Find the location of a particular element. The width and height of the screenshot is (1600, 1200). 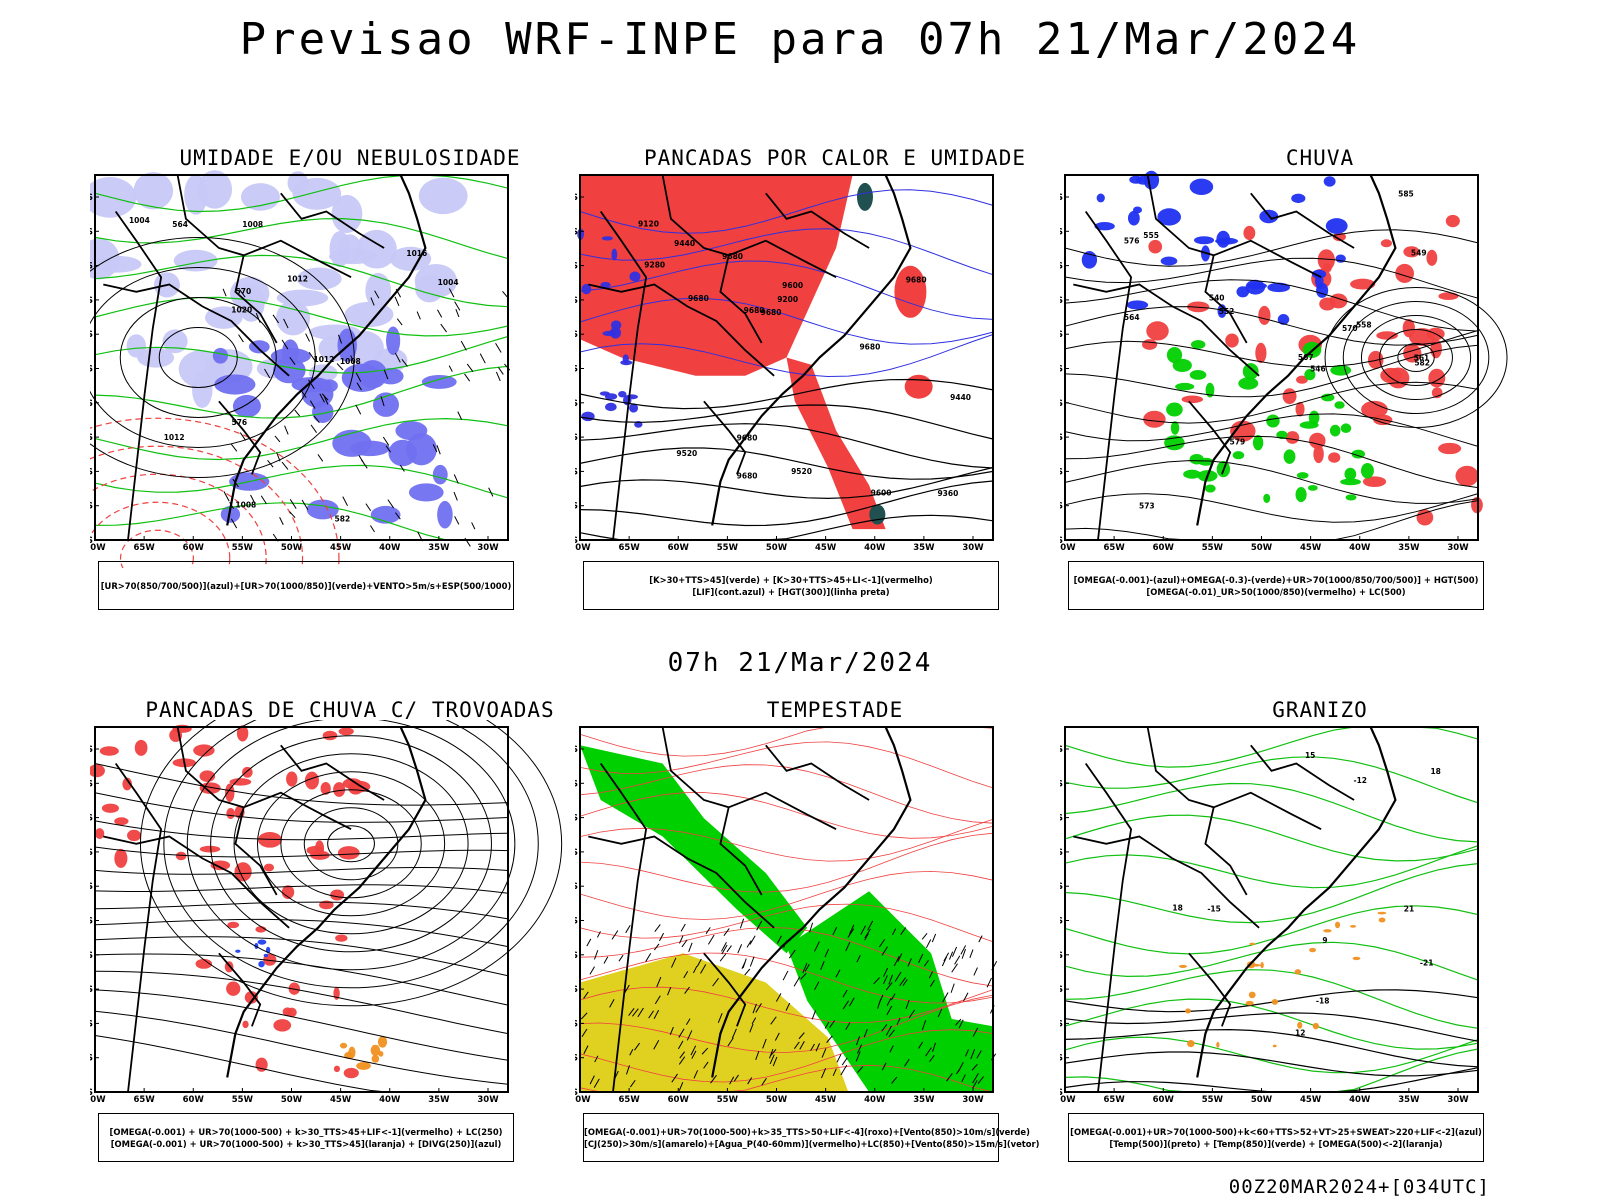

contour-label: -15 is located at coordinates (1214, 909).